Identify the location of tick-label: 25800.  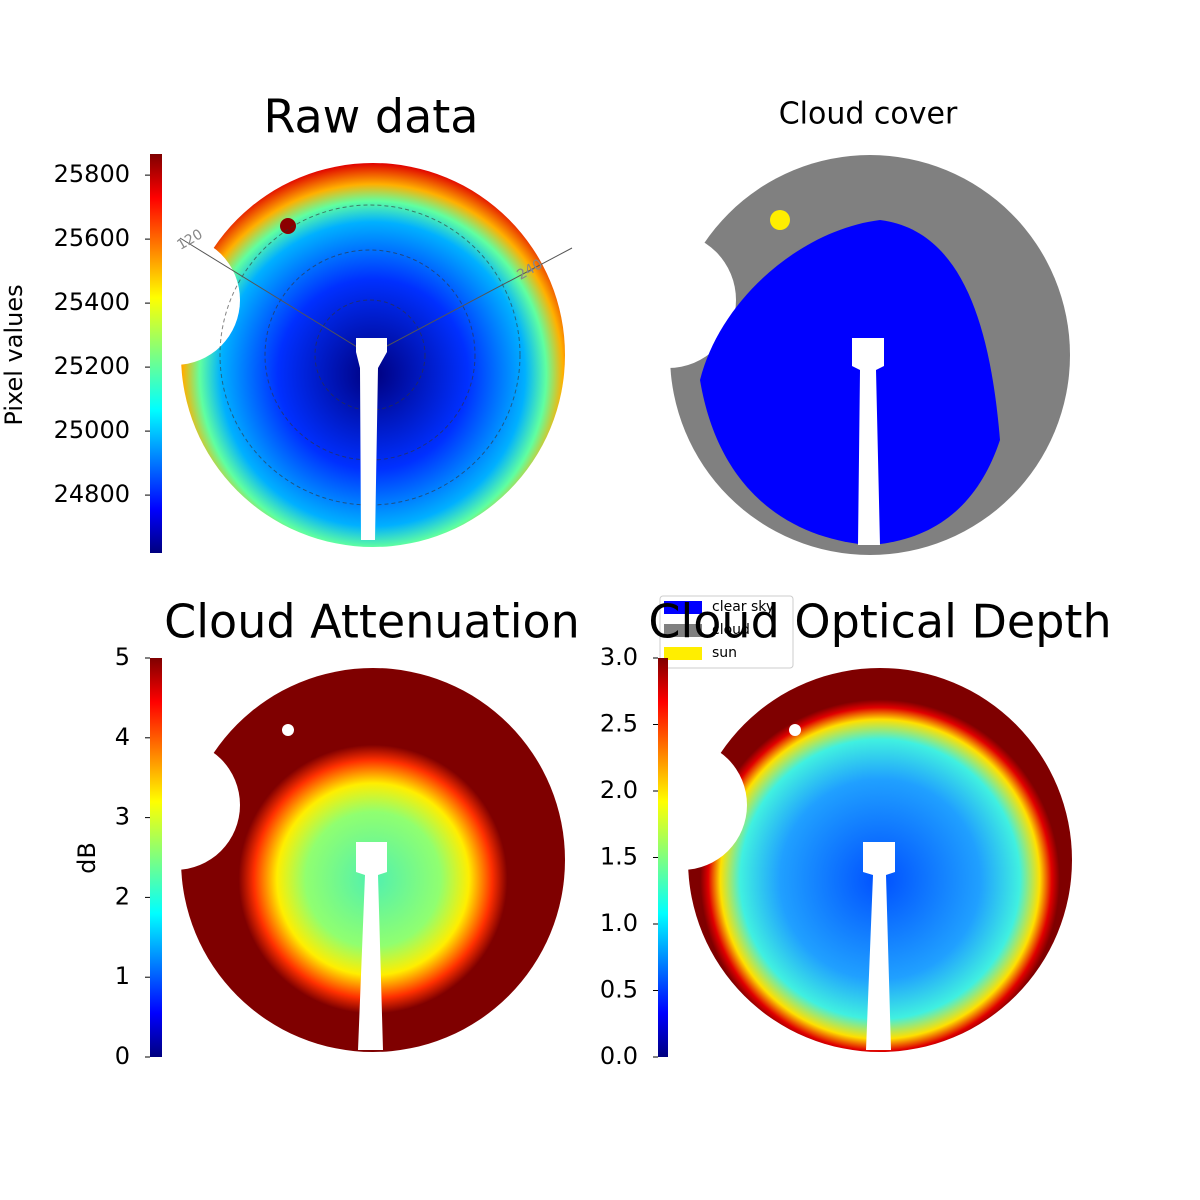
(92, 174).